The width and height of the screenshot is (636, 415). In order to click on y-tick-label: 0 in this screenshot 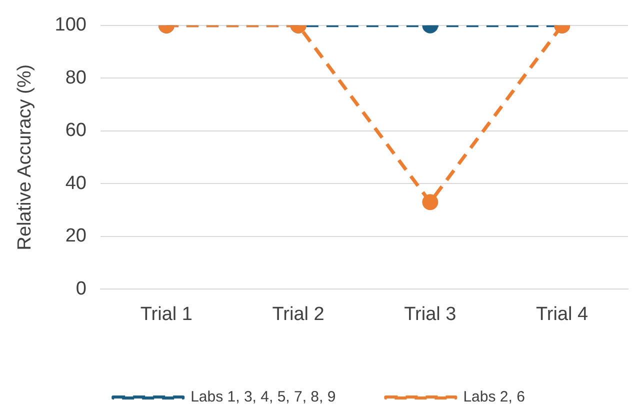, I will do `click(81, 289)`.